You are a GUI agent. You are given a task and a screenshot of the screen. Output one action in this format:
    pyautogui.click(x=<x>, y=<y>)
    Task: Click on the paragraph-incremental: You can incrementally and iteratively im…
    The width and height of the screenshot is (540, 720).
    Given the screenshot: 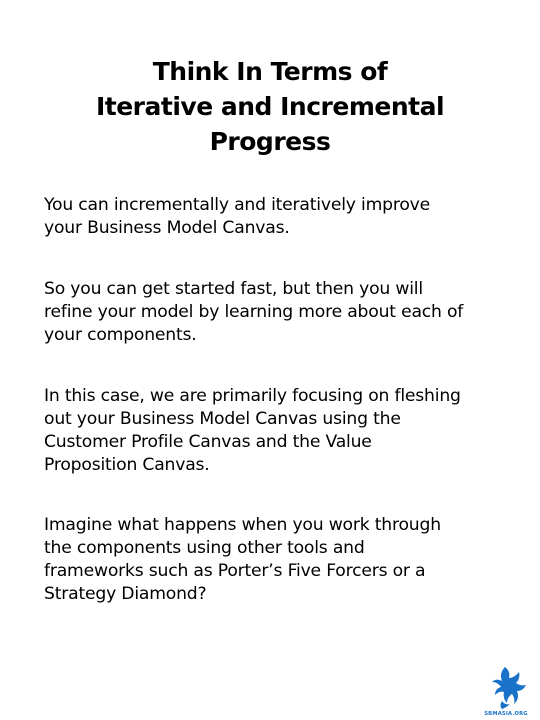 What is the action you would take?
    pyautogui.click(x=274, y=217)
    